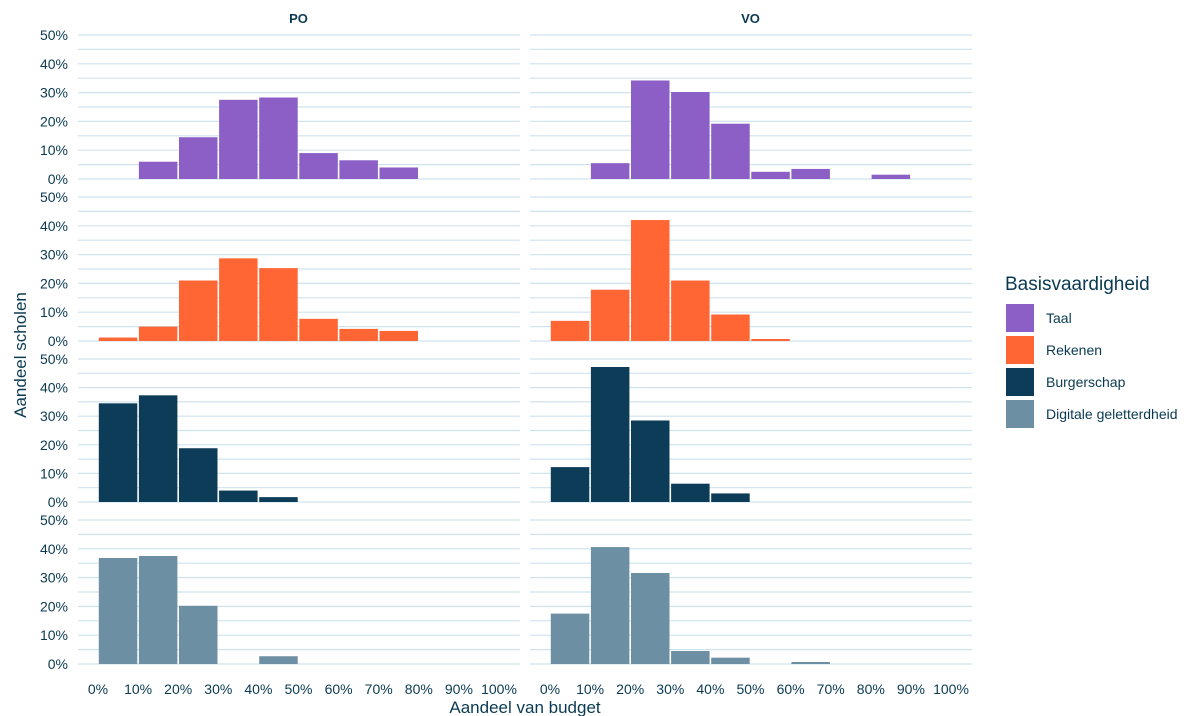  What do you see at coordinates (710, 689) in the screenshot?
I see `x-tick-label: 40%` at bounding box center [710, 689].